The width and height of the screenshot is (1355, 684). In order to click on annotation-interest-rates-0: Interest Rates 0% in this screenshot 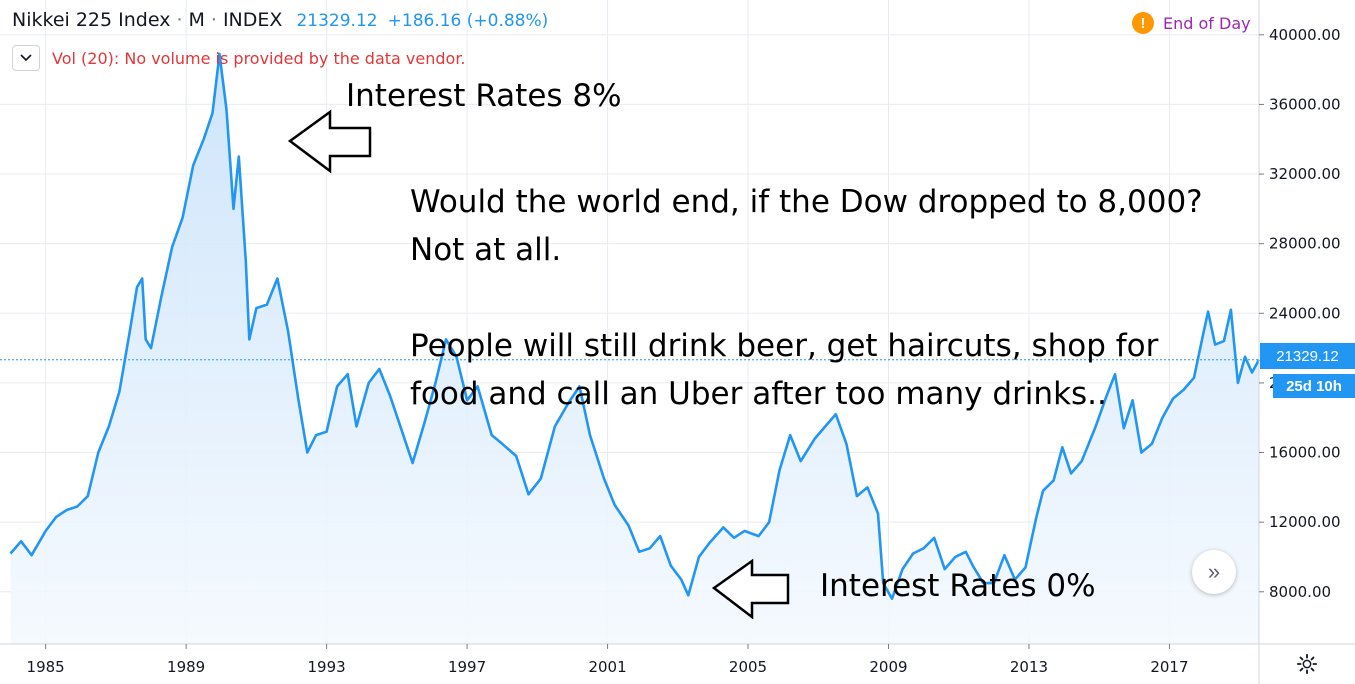, I will do `click(958, 586)`.